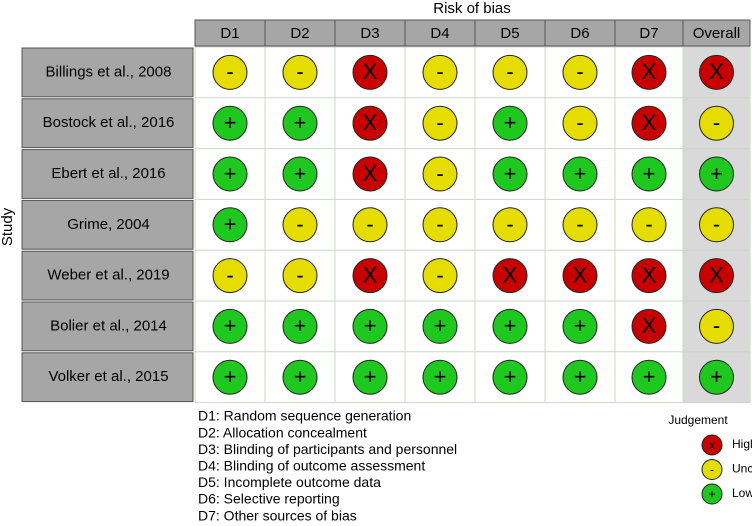 The height and width of the screenshot is (526, 752). I want to click on column-label: D1, so click(229, 33).